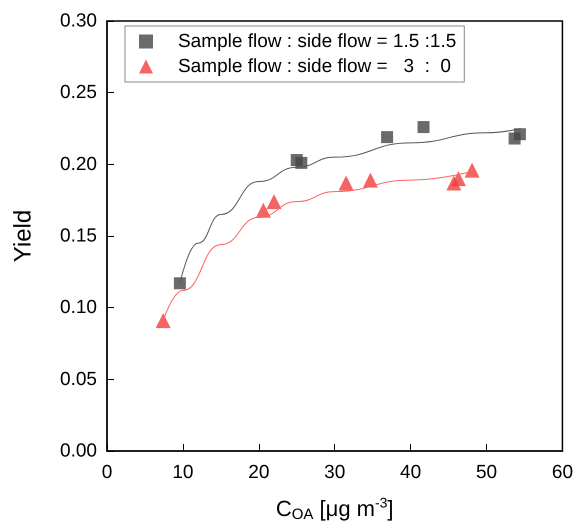  I want to click on y-tick-label: 0.05, so click(78, 379).